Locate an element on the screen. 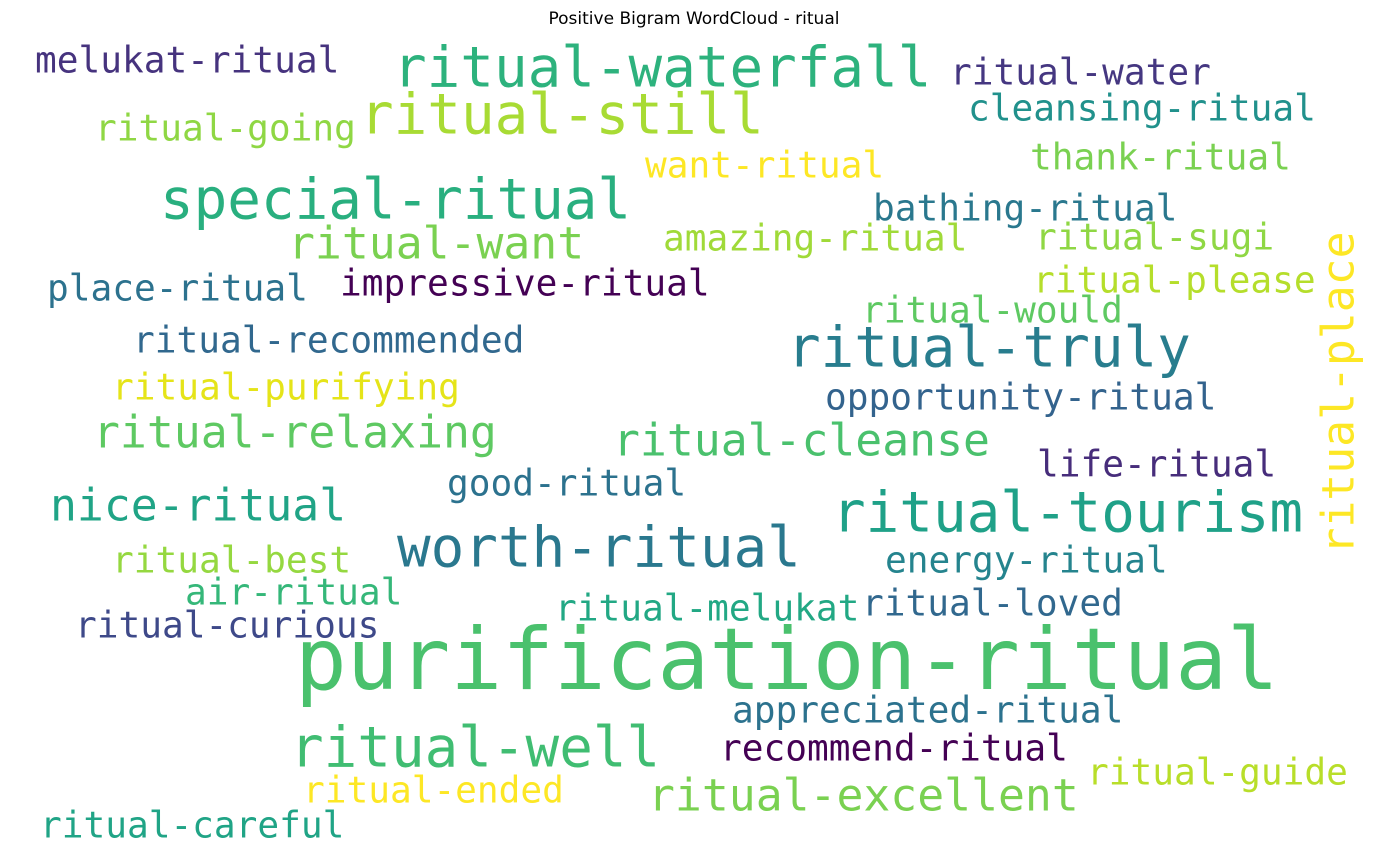  word: ritual-want is located at coordinates (436, 243).